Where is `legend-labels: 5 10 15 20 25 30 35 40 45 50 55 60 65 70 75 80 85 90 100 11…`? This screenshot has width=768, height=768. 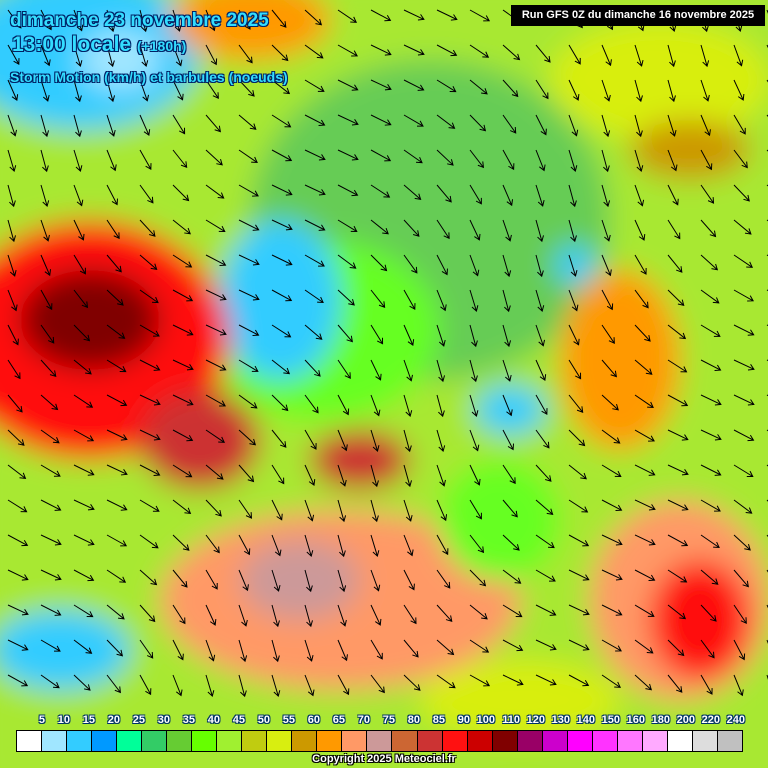
legend-labels: 5 10 15 20 25 30 35 40 45 50 55 60 65 70 75 80 85 90 100 11… is located at coordinates (380, 722).